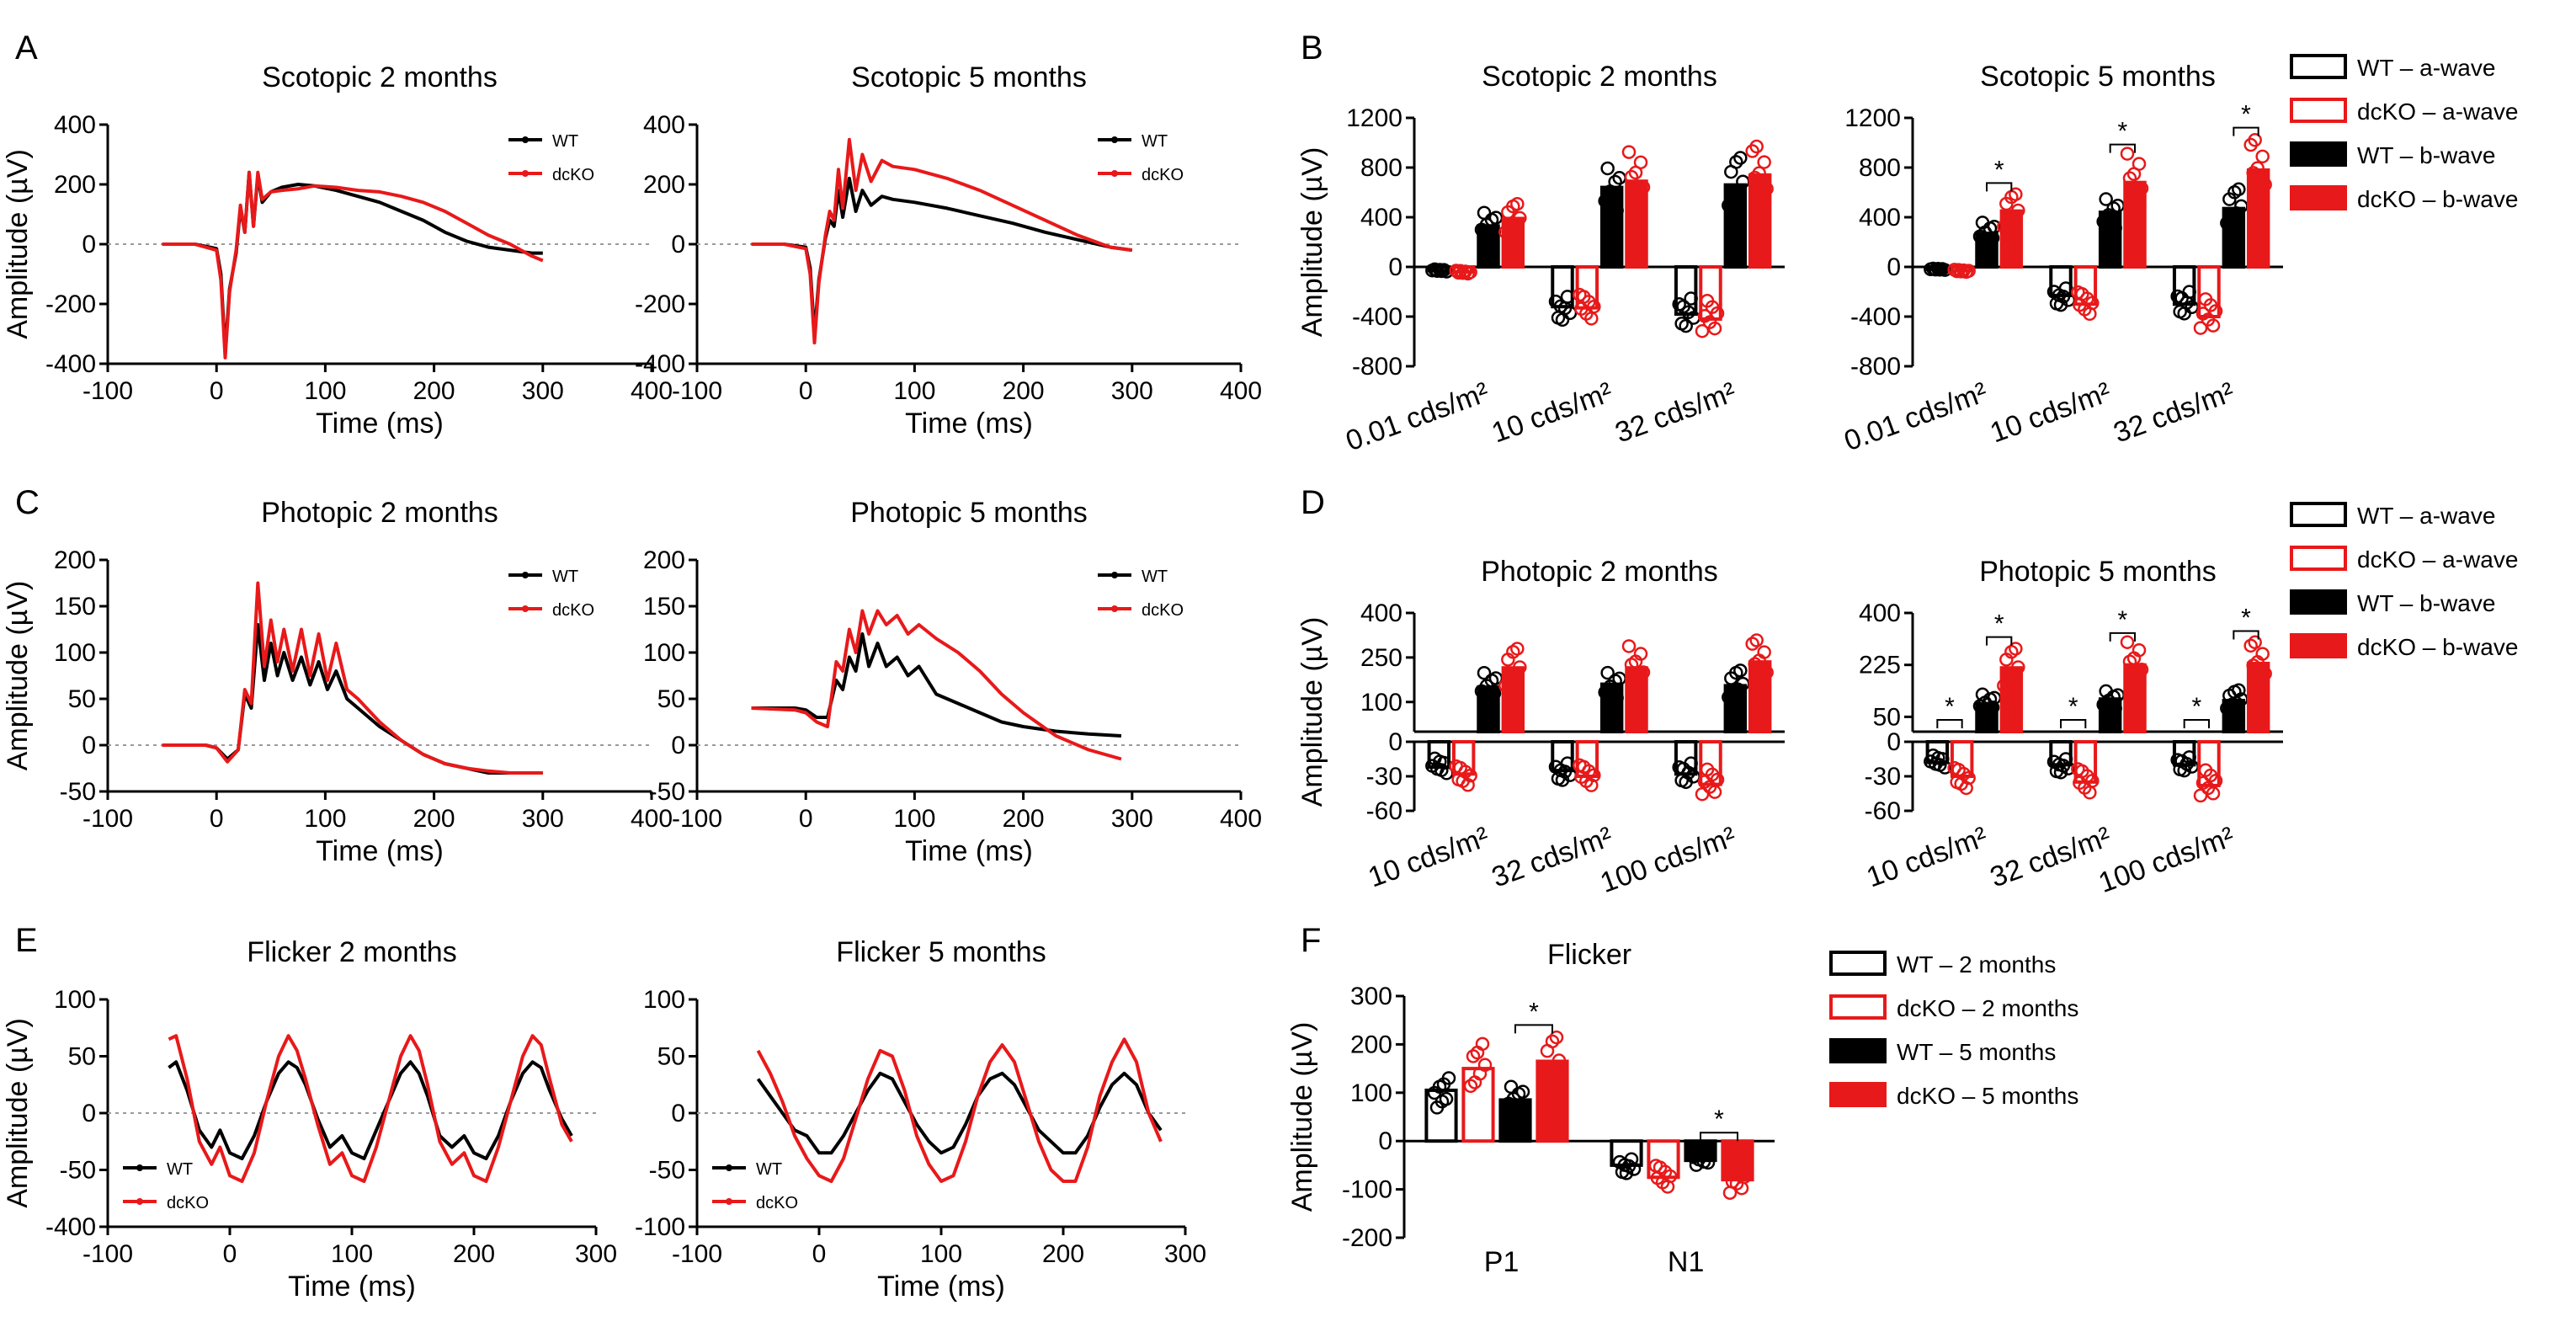 This screenshot has width=2576, height=1332. What do you see at coordinates (1988, 1008) in the screenshot?
I see `legend-f-legend-label: dcKO – 2 months` at bounding box center [1988, 1008].